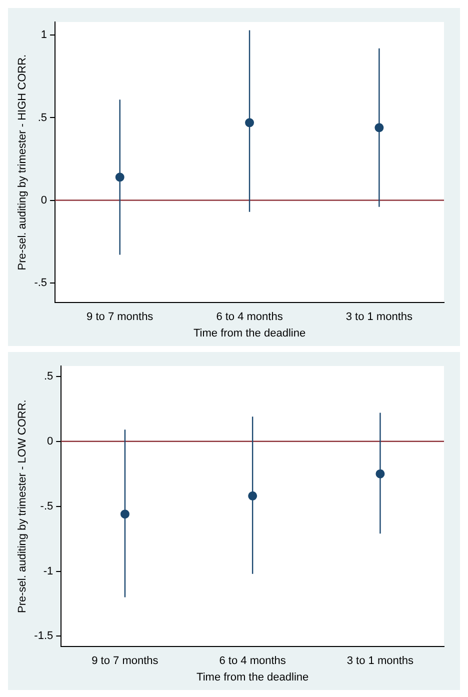  What do you see at coordinates (48, 571) in the screenshot?
I see `y-tick-label: -1` at bounding box center [48, 571].